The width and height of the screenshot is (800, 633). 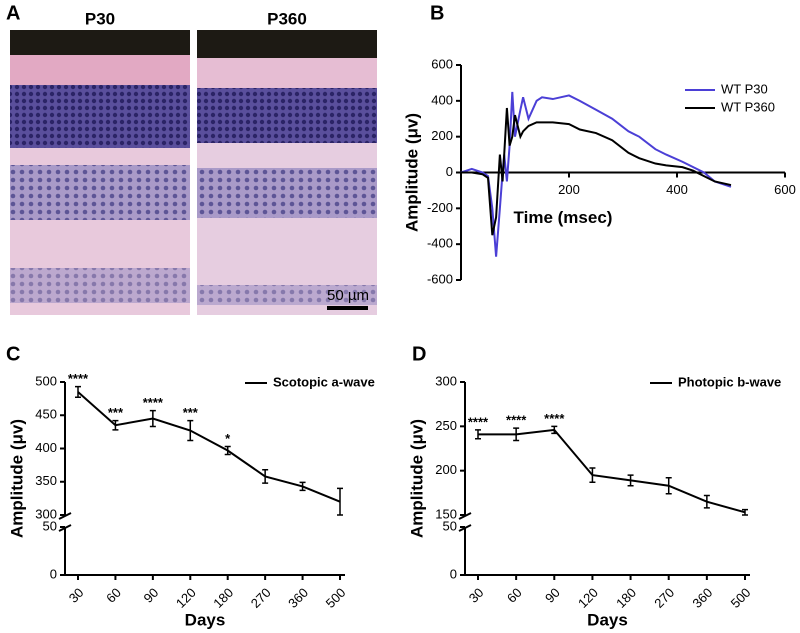 I want to click on x-axis-title: Time (msec), so click(x=563, y=217).